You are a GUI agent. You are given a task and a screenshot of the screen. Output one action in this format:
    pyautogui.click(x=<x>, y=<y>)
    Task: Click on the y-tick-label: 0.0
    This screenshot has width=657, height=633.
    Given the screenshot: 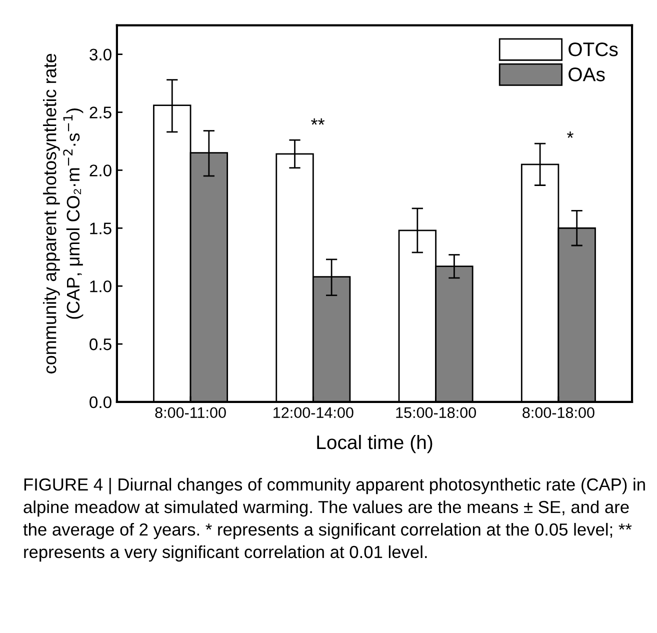 What is the action you would take?
    pyautogui.click(x=101, y=402)
    